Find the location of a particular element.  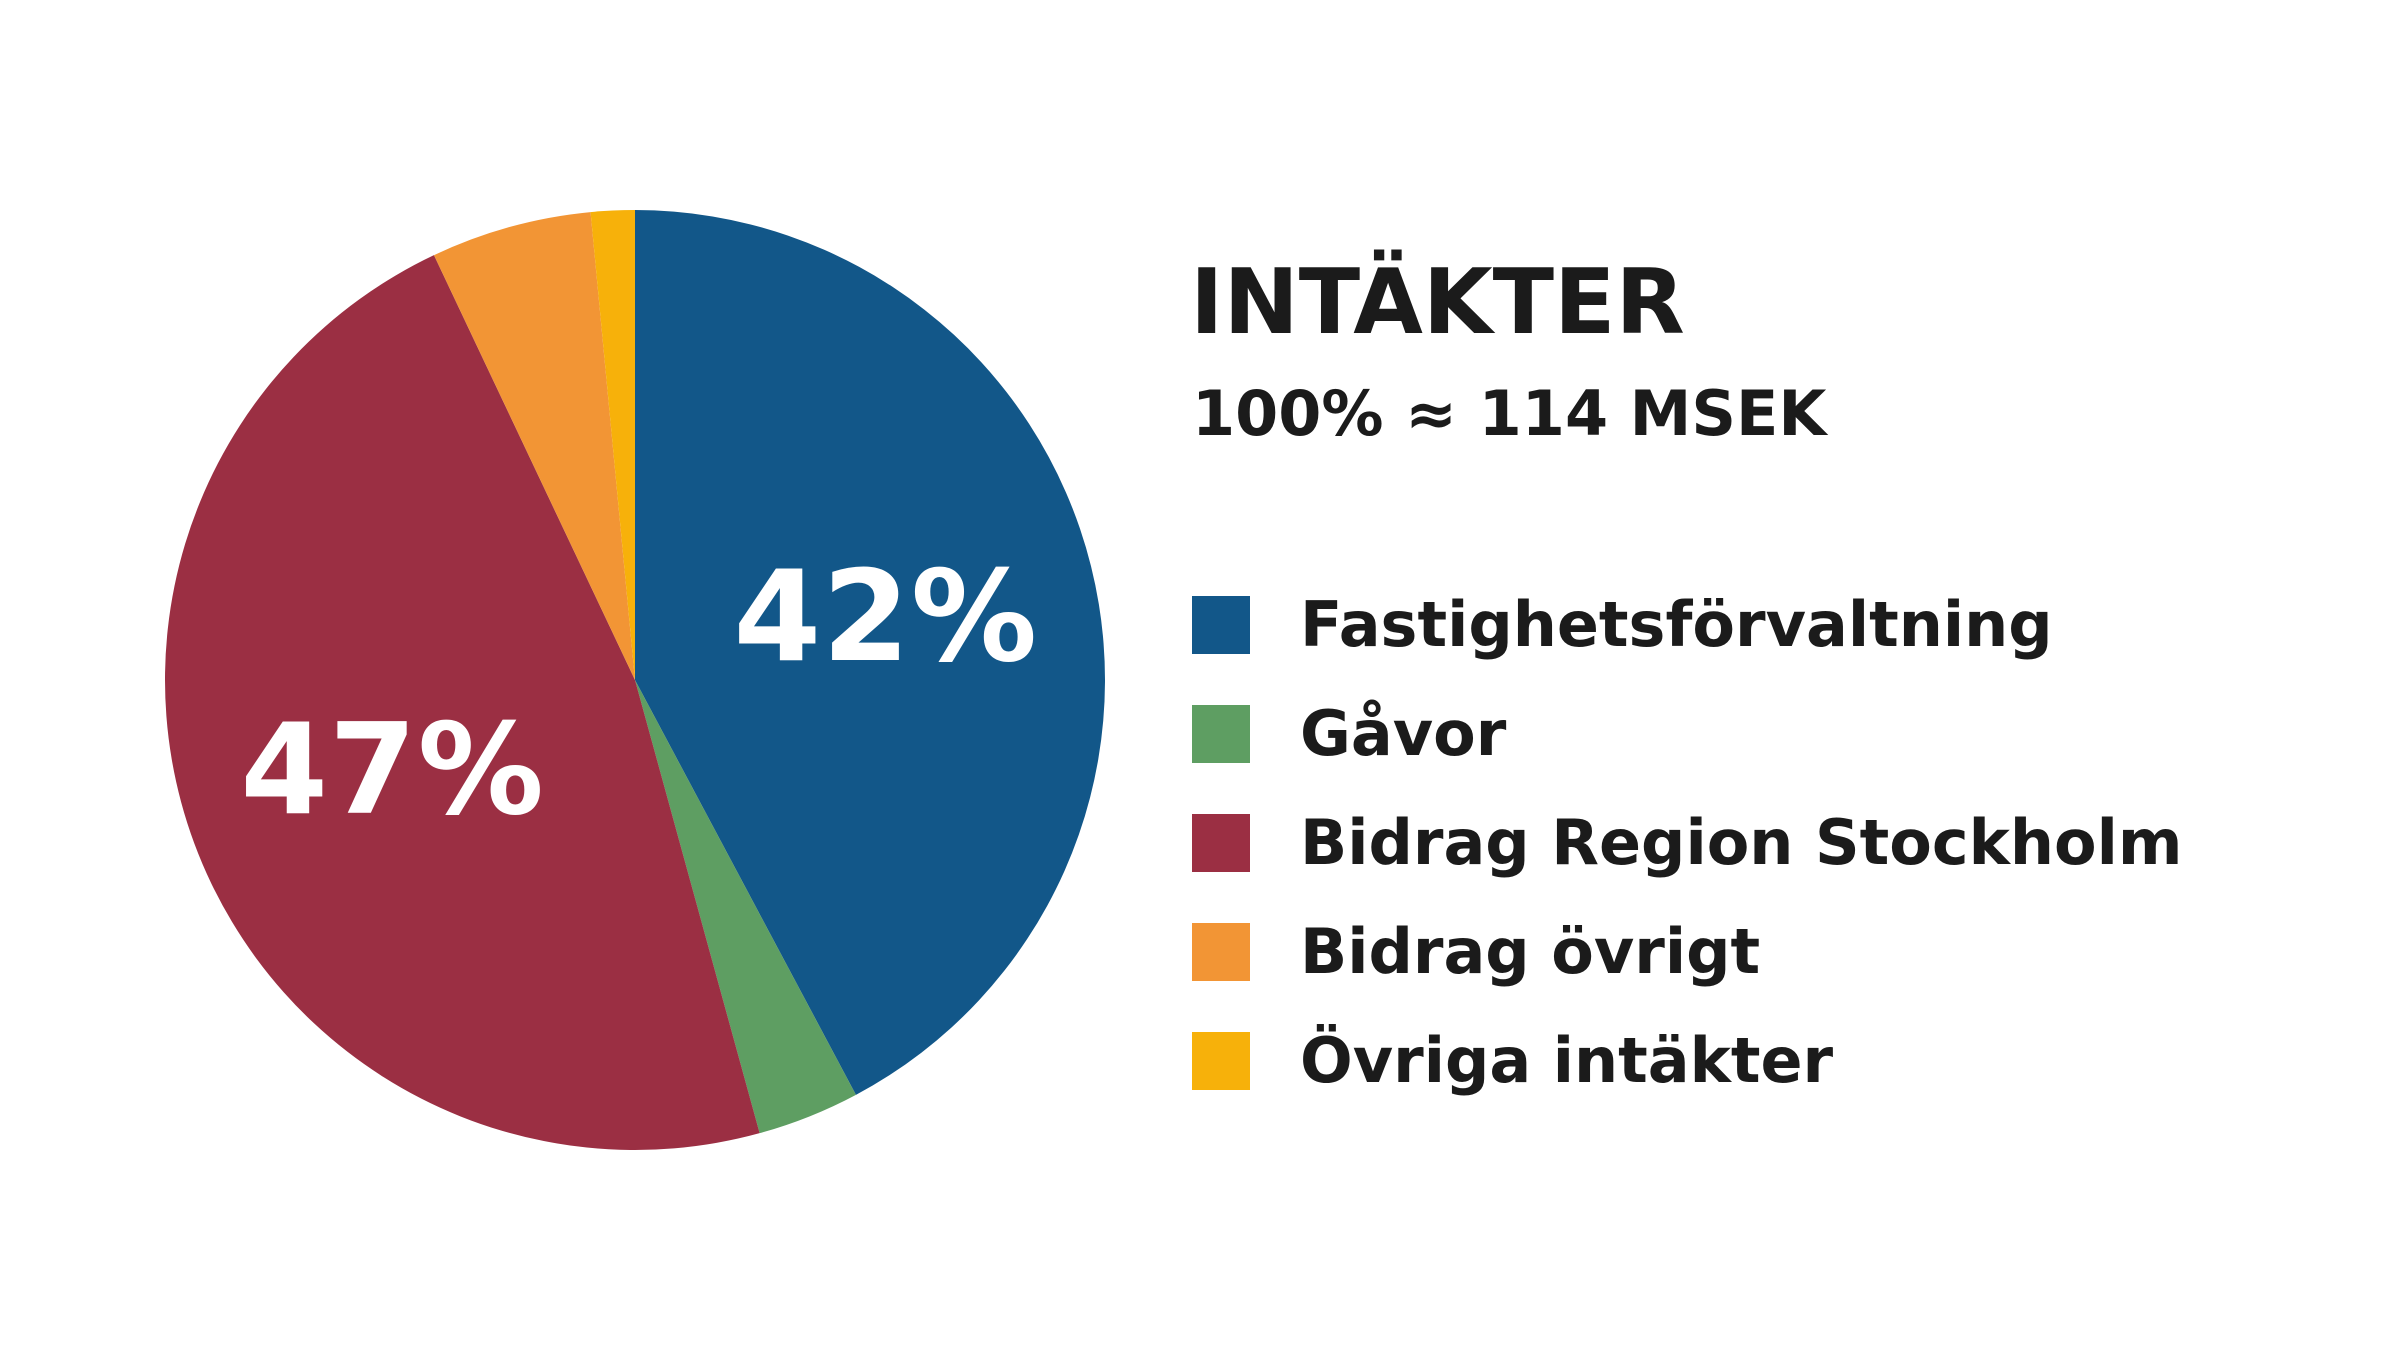

legend-label: Övriga intäkter is located at coordinates (1567, 1060).